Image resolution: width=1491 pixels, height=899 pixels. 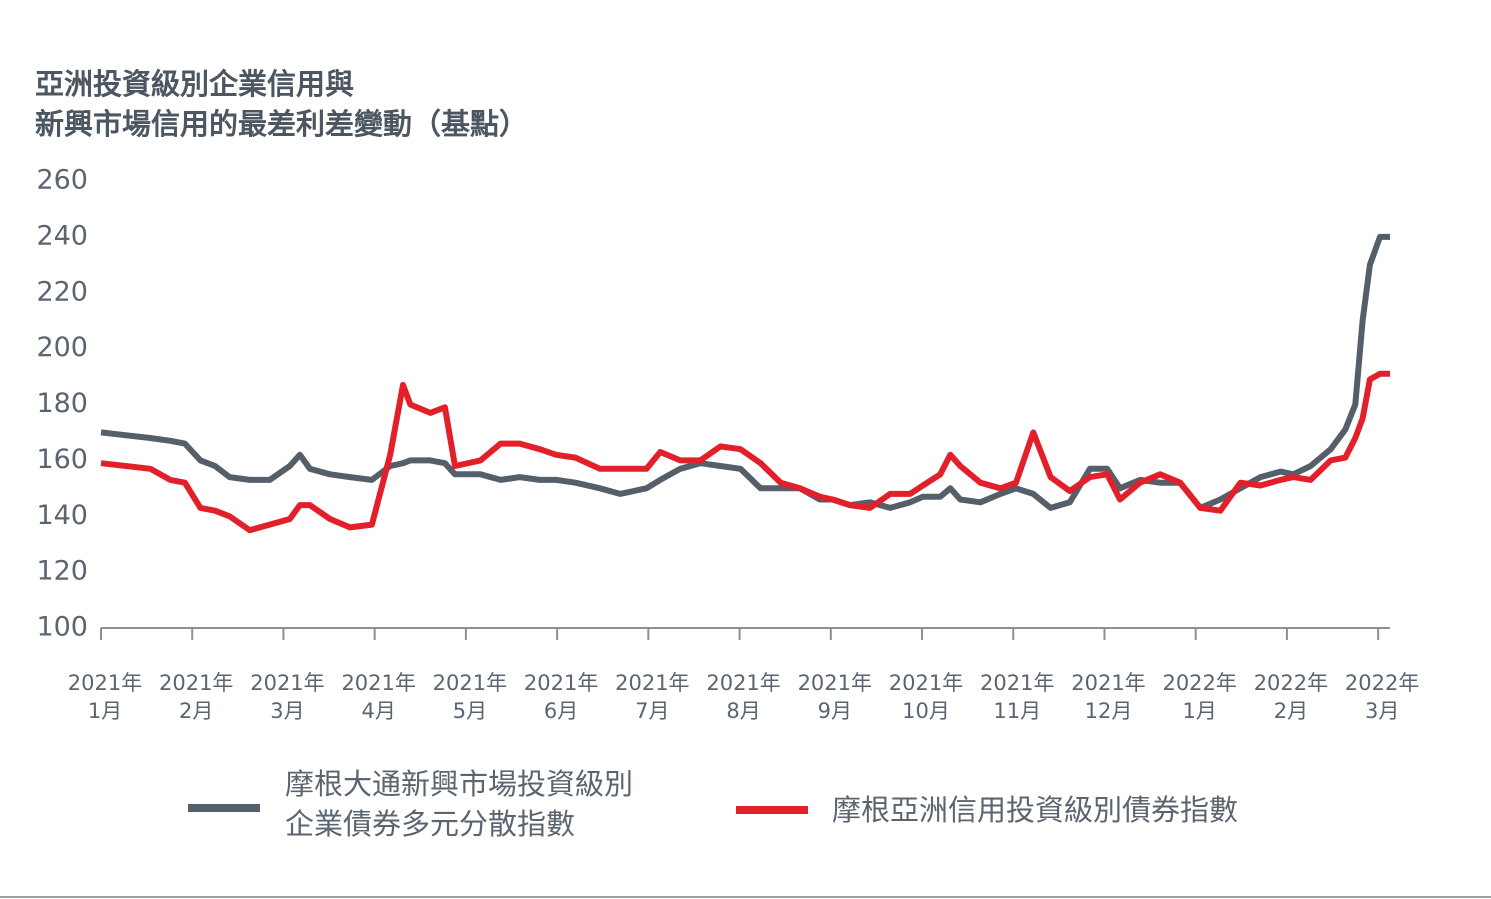 What do you see at coordinates (1199, 697) in the screenshot?
I see `x-tick-label: 2022年 1月` at bounding box center [1199, 697].